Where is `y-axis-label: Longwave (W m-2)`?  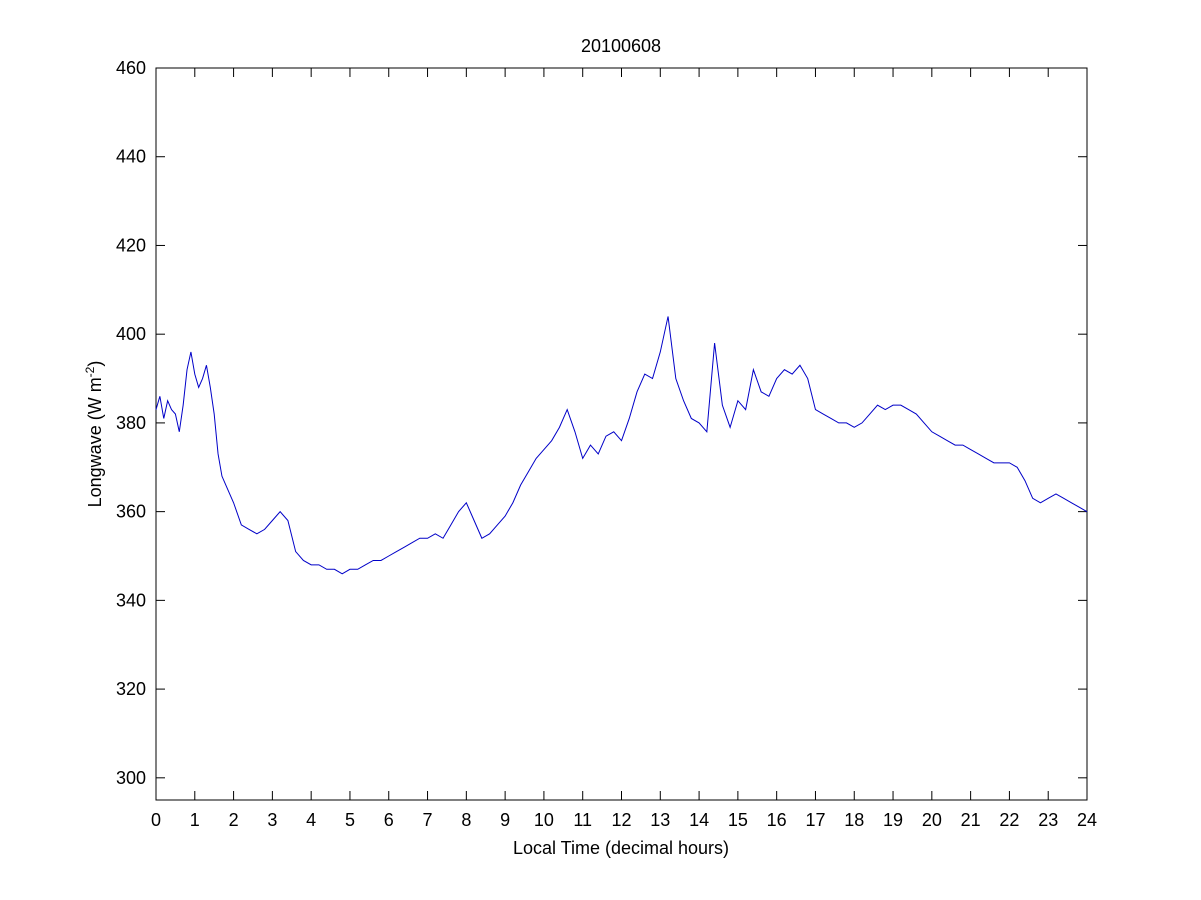 y-axis-label: Longwave (W m-2) is located at coordinates (94, 434).